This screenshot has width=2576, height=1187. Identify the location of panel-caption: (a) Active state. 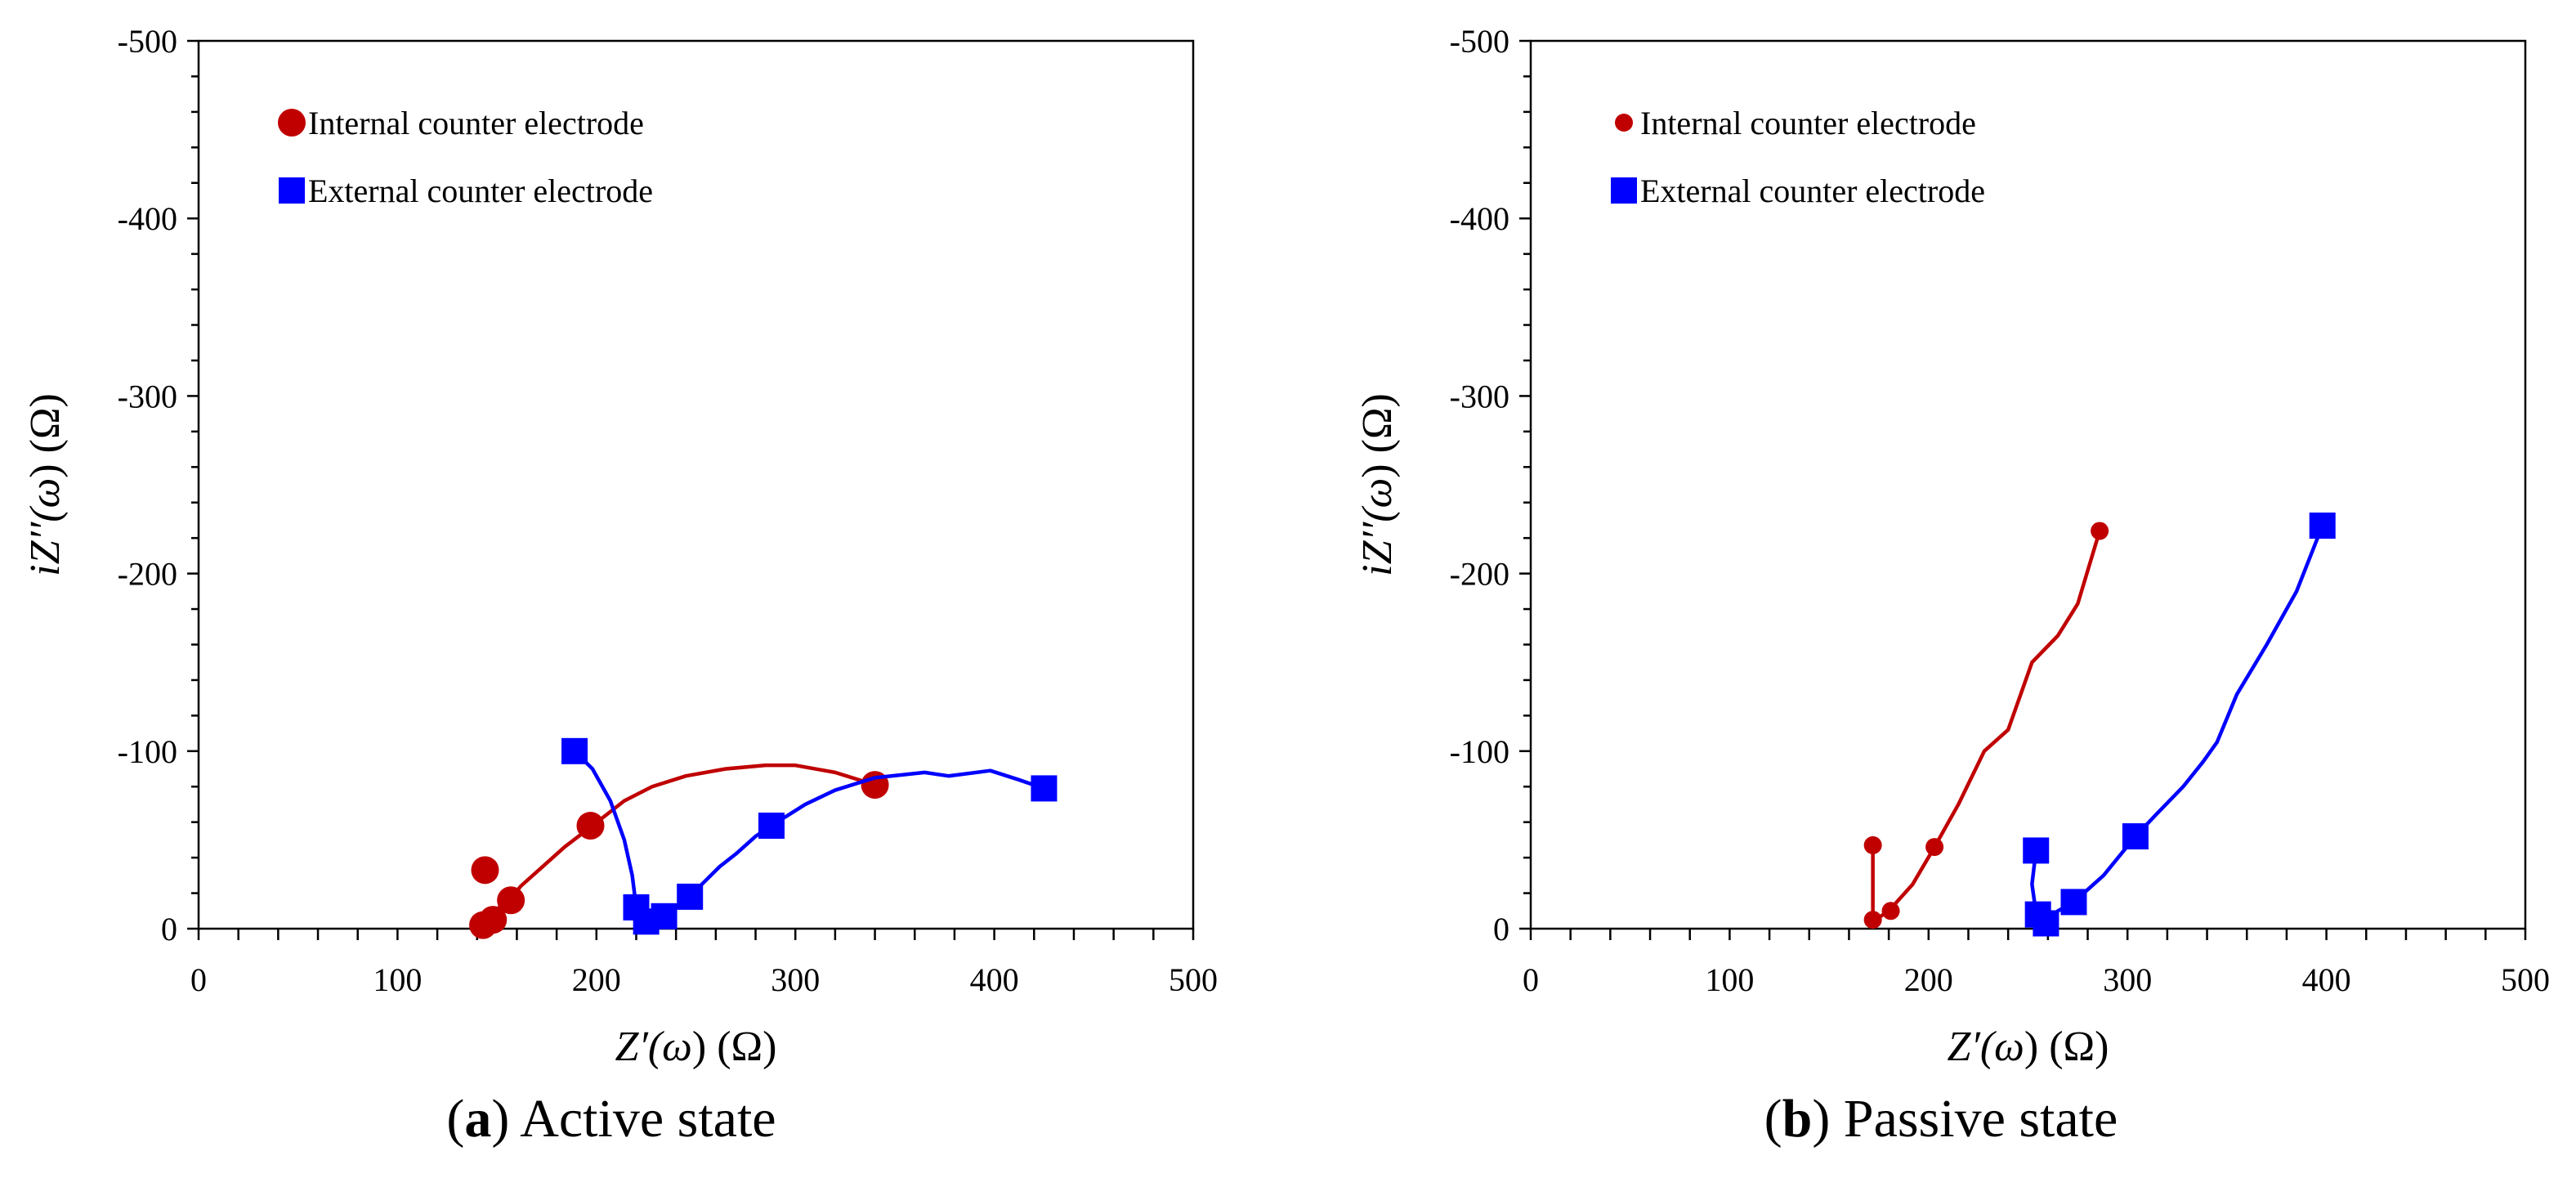
(611, 1119).